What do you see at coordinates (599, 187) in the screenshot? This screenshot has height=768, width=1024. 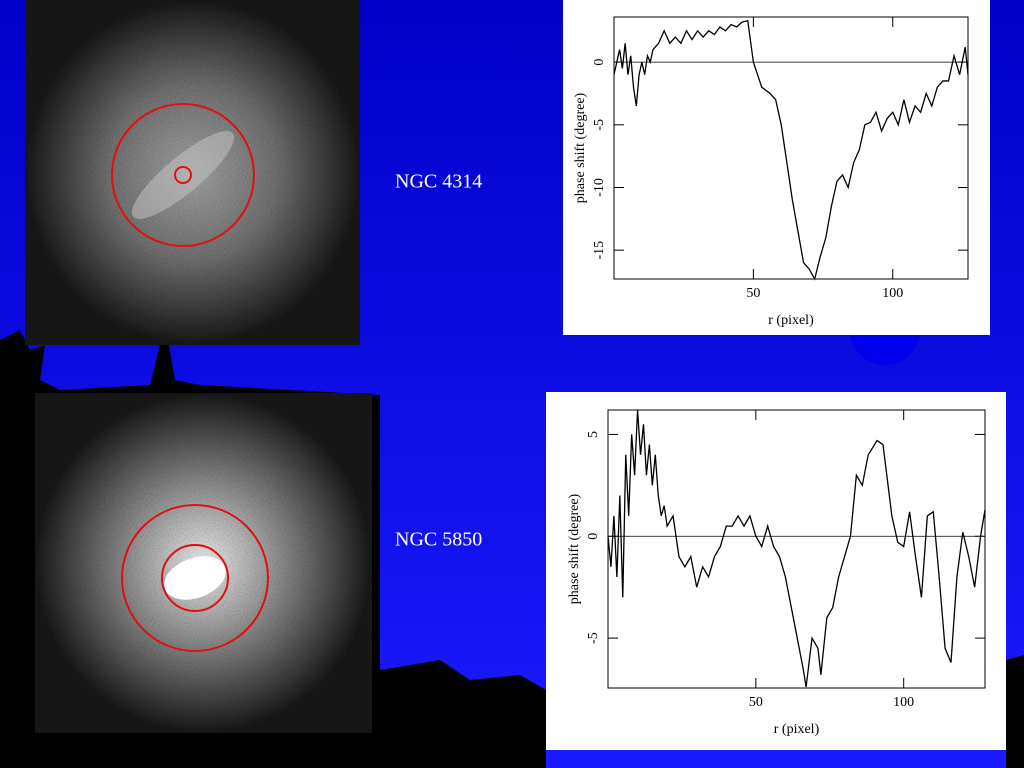 I see `y-tick-label: -10` at bounding box center [599, 187].